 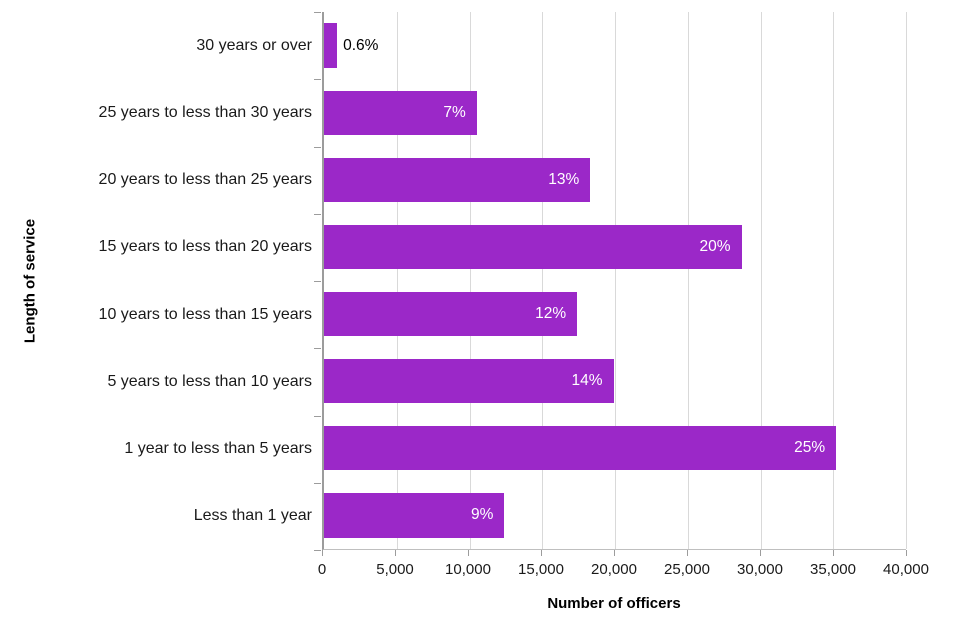 I want to click on category-label: Less than 1 year, so click(x=252, y=516).